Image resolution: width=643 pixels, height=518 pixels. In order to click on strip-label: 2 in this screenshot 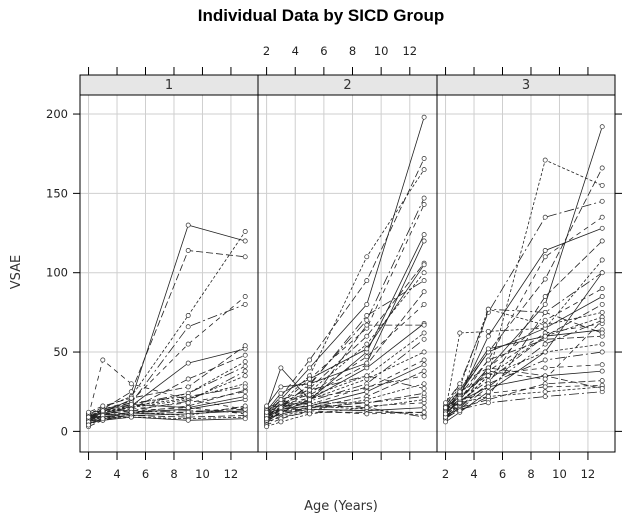, I will do `click(347, 85)`.